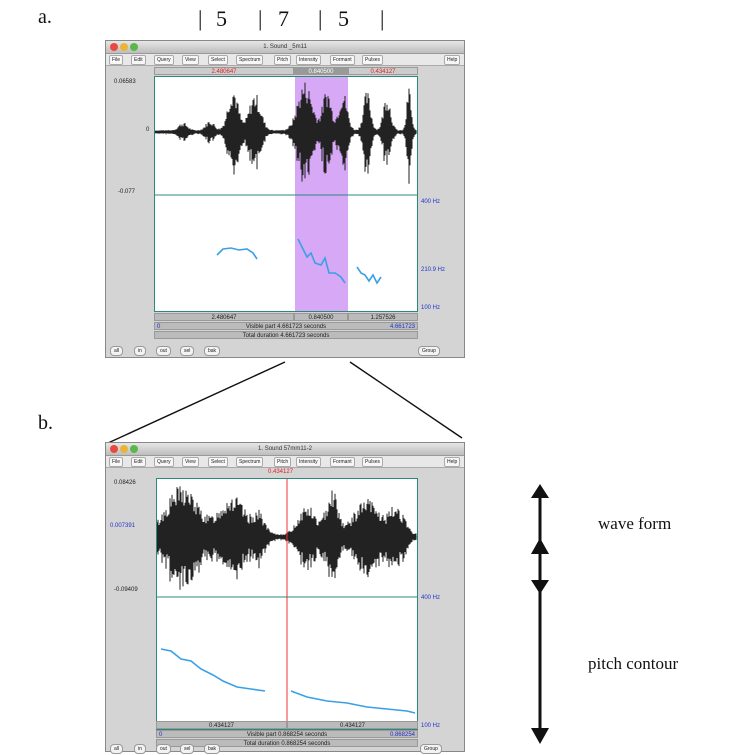 The height and width of the screenshot is (755, 754). Describe the element at coordinates (635, 523) in the screenshot. I see `wave-form-label: wave form` at that location.